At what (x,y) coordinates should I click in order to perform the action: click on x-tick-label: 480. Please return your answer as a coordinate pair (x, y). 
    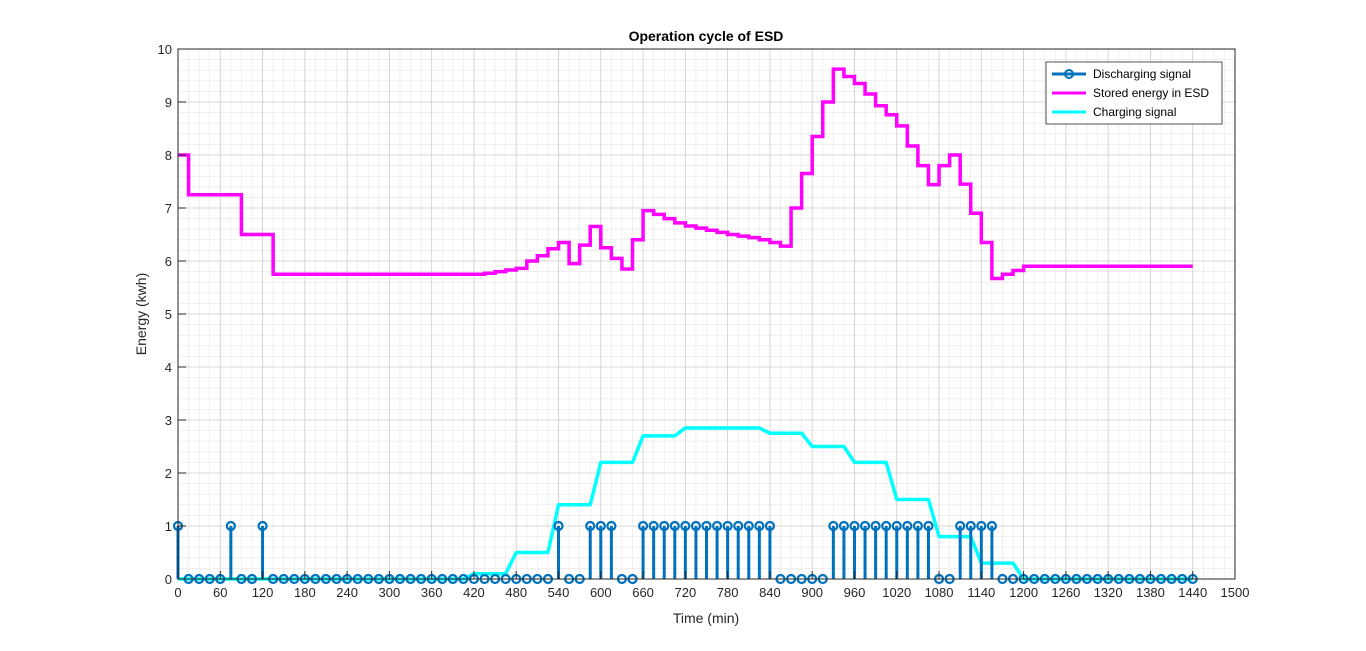
    Looking at the image, I should click on (516, 592).